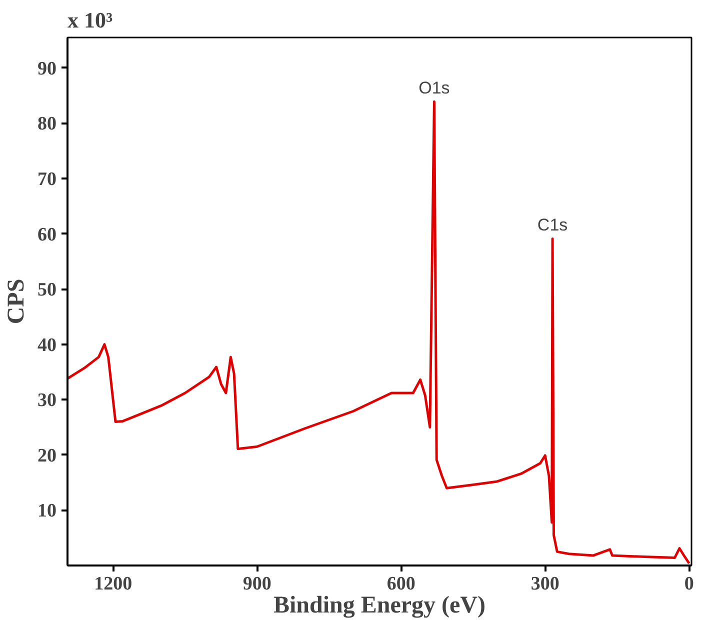  What do you see at coordinates (545, 584) in the screenshot?
I see `x-tick-label: 300` at bounding box center [545, 584].